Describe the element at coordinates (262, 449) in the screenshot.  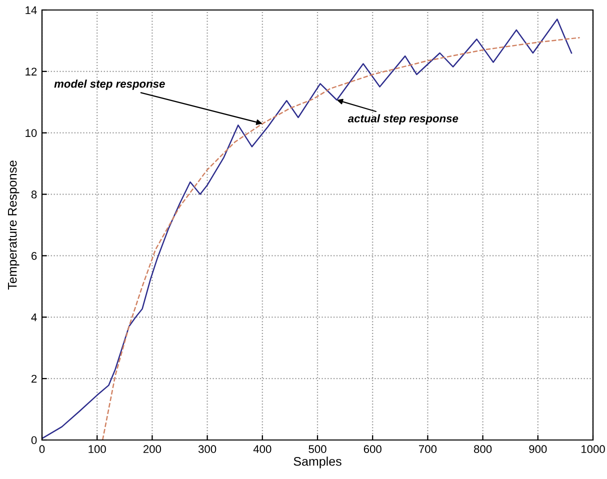
I see `x-tick-label: 400` at that location.